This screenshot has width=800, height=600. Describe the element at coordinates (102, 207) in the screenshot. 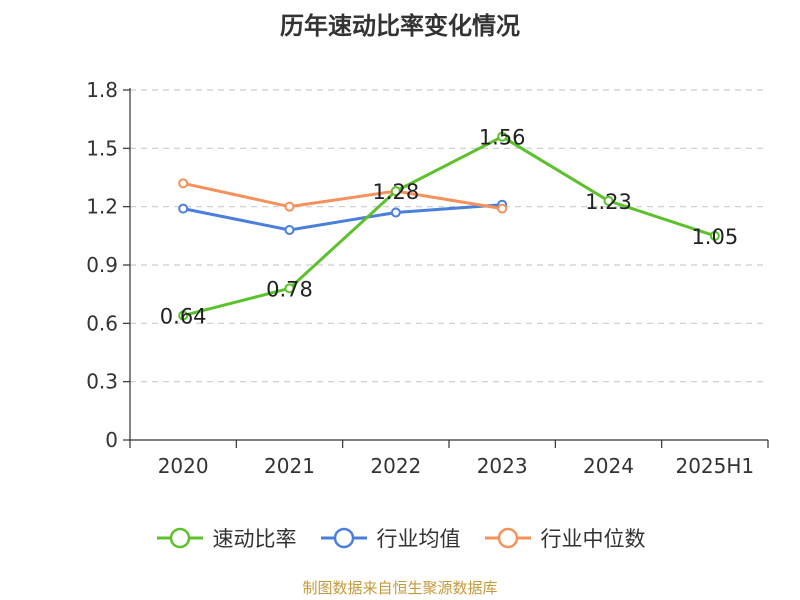

I see `y-tick-label: 1.2` at that location.